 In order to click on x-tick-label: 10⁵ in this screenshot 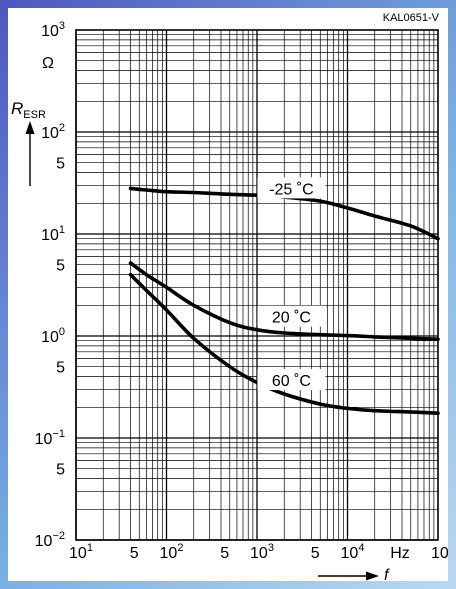, I will do `click(439, 552)`.